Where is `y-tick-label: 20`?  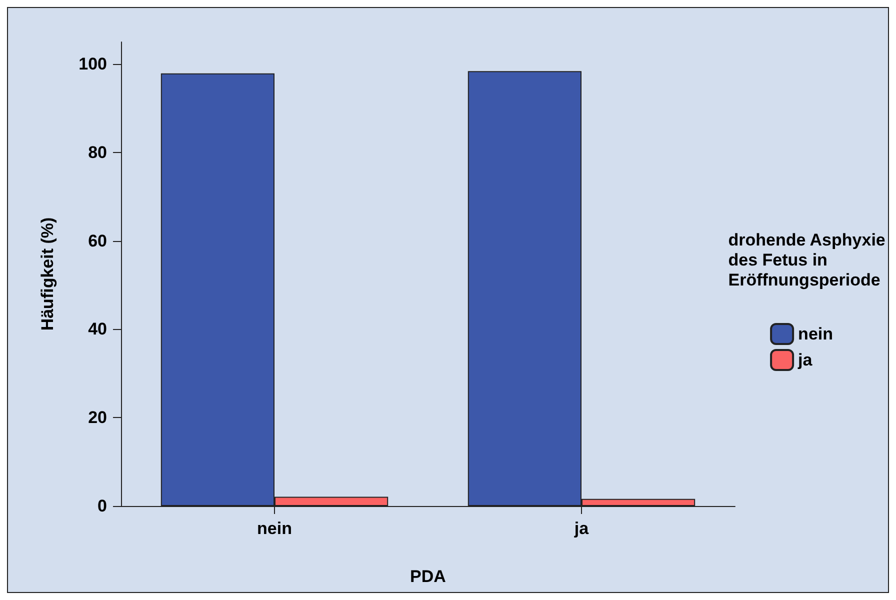 y-tick-label: 20 is located at coordinates (97, 418).